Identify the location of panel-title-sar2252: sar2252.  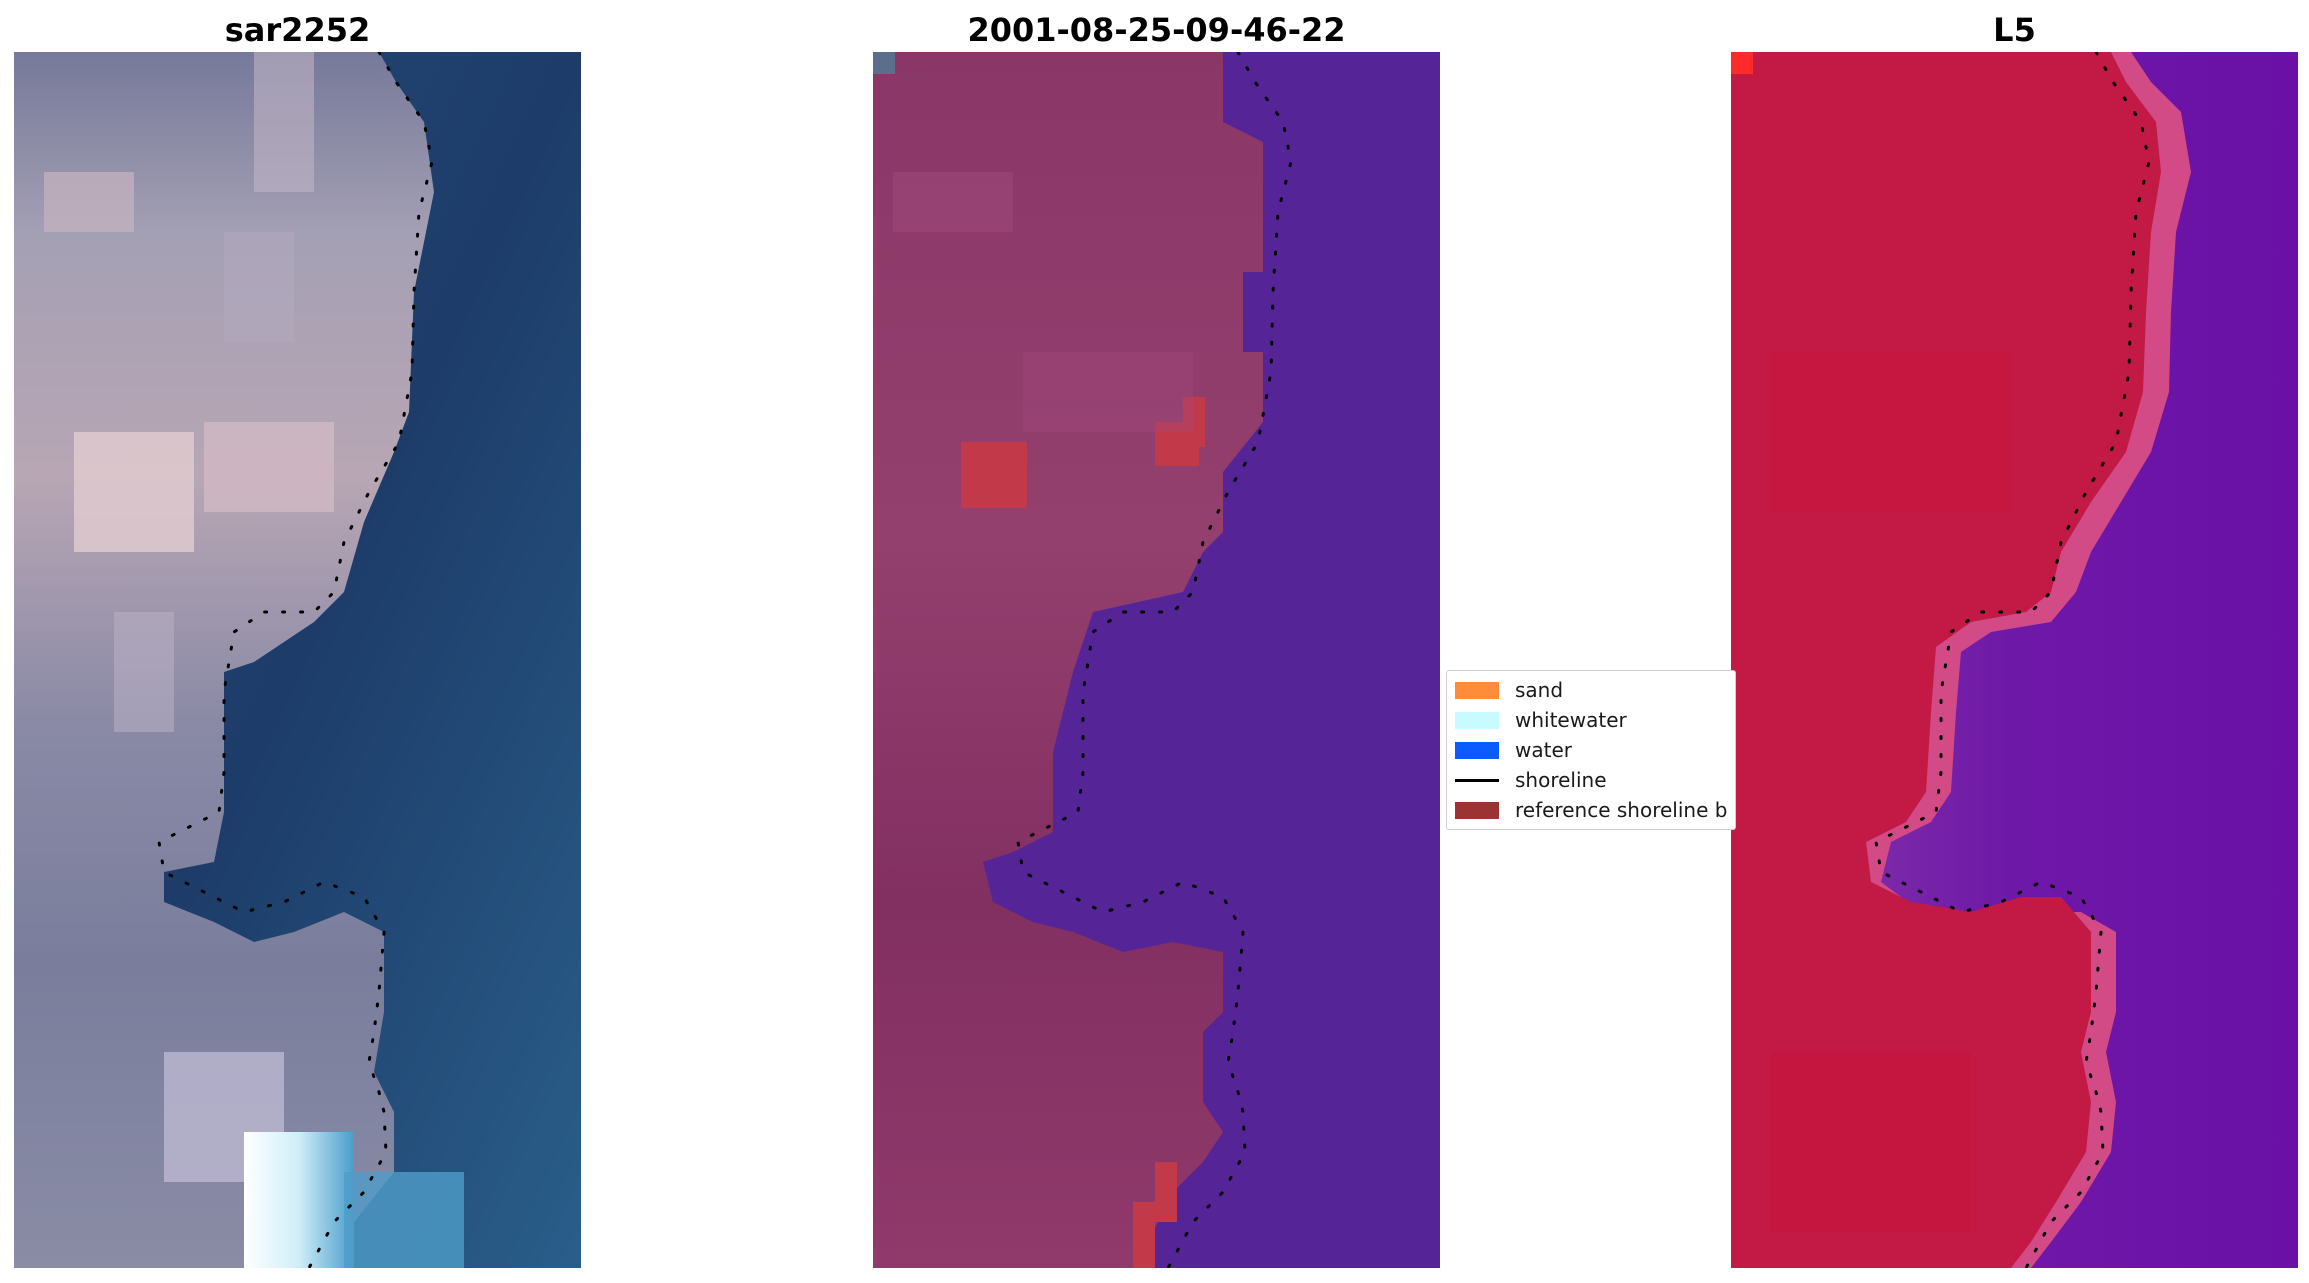
(297, 30).